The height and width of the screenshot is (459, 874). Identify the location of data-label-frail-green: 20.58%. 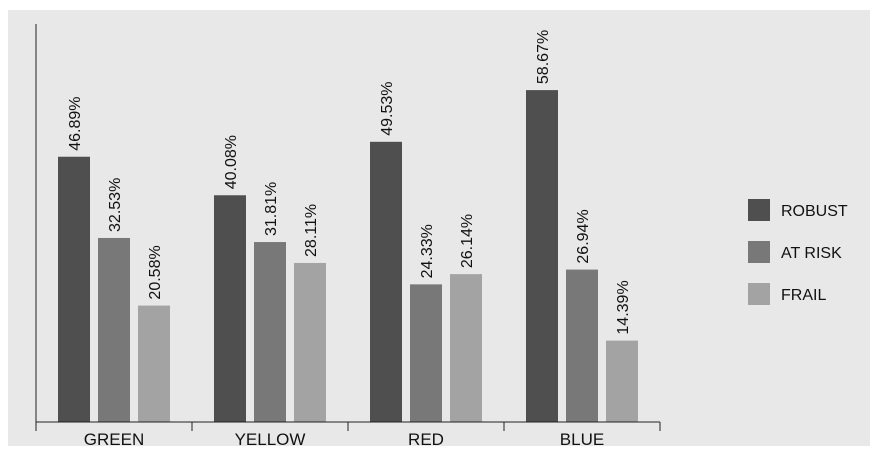
(155, 272).